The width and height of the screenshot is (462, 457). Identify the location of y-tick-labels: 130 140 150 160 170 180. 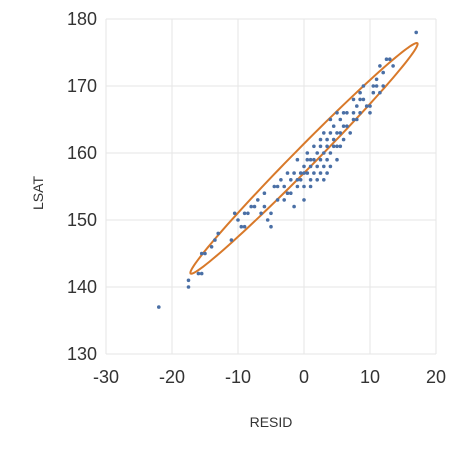
(82, 186).